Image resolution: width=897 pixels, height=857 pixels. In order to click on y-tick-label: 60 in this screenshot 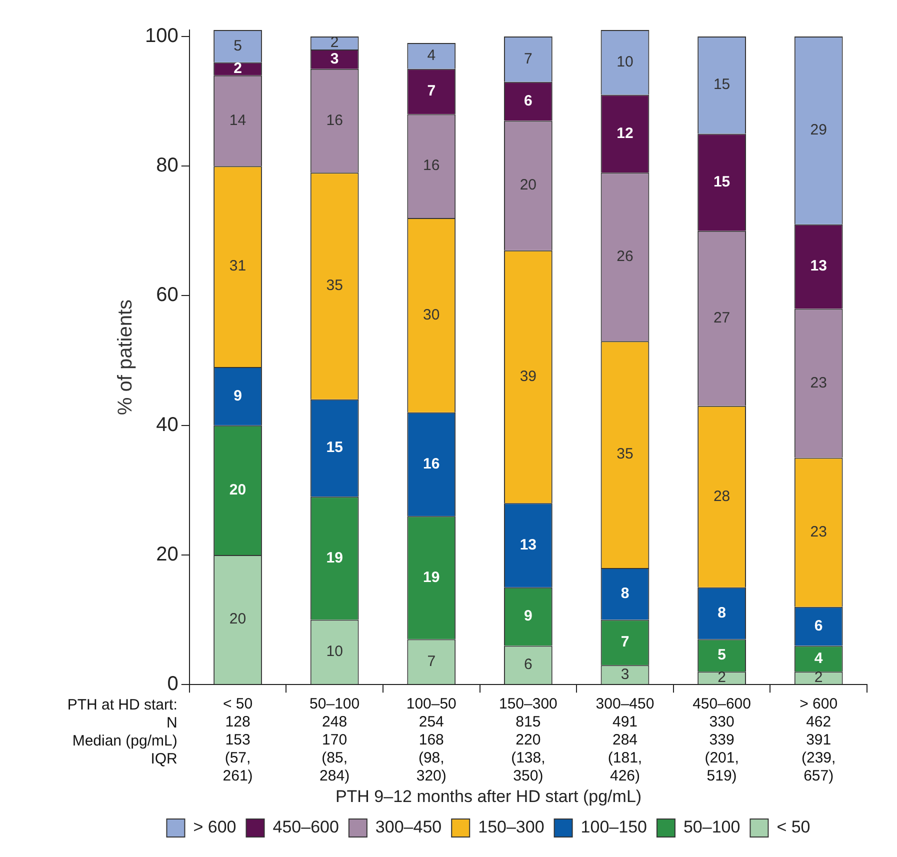, I will do `click(167, 295)`.